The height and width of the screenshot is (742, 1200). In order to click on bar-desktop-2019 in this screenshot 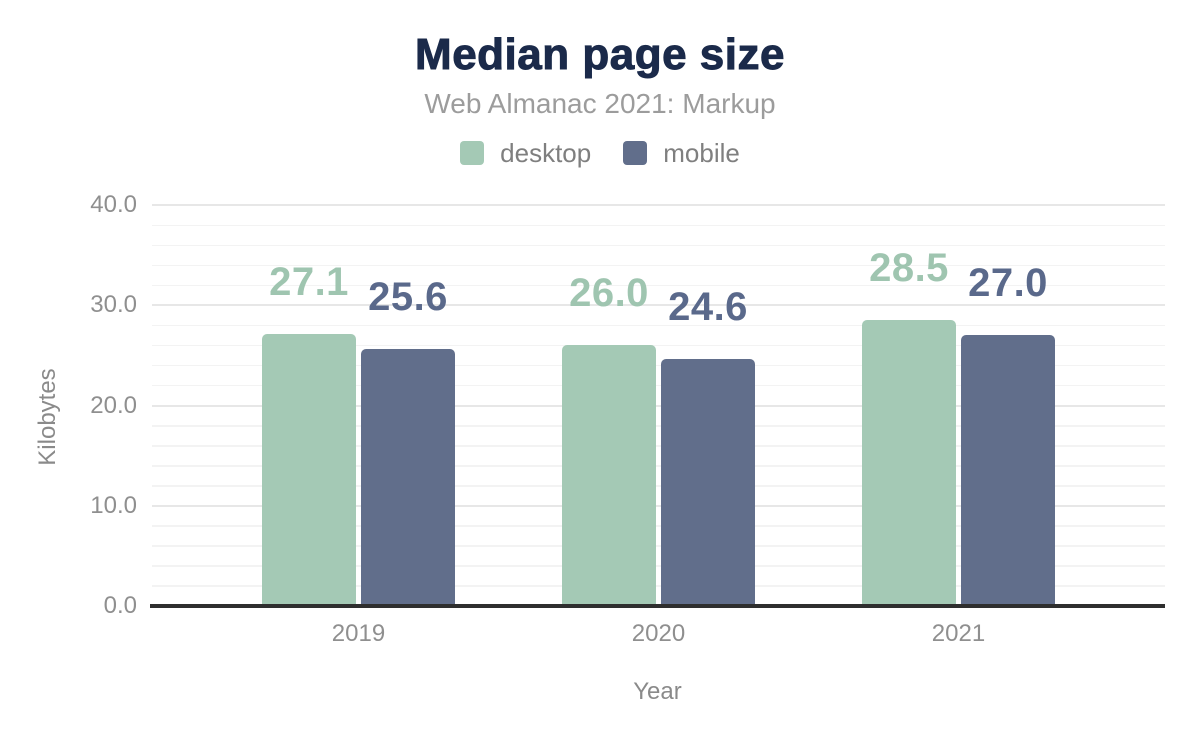, I will do `click(309, 470)`.